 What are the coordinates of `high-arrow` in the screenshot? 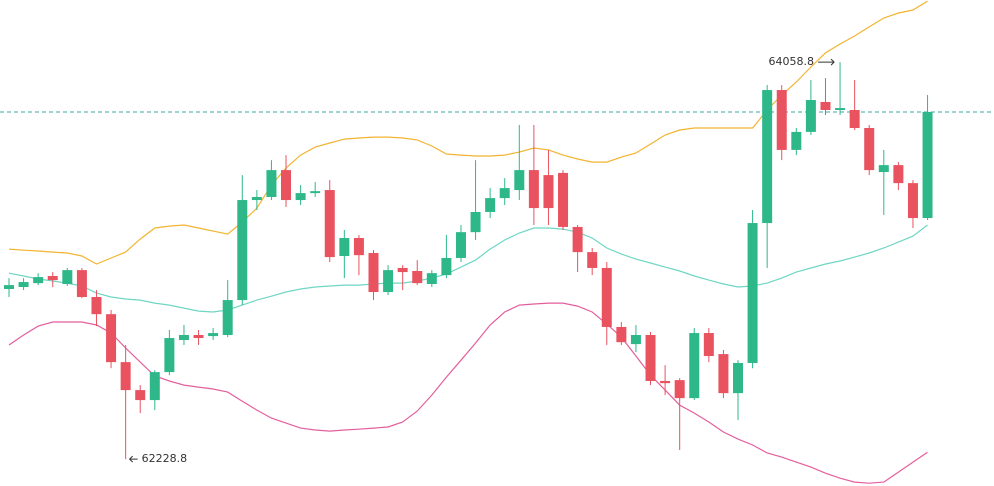 It's located at (826, 62).